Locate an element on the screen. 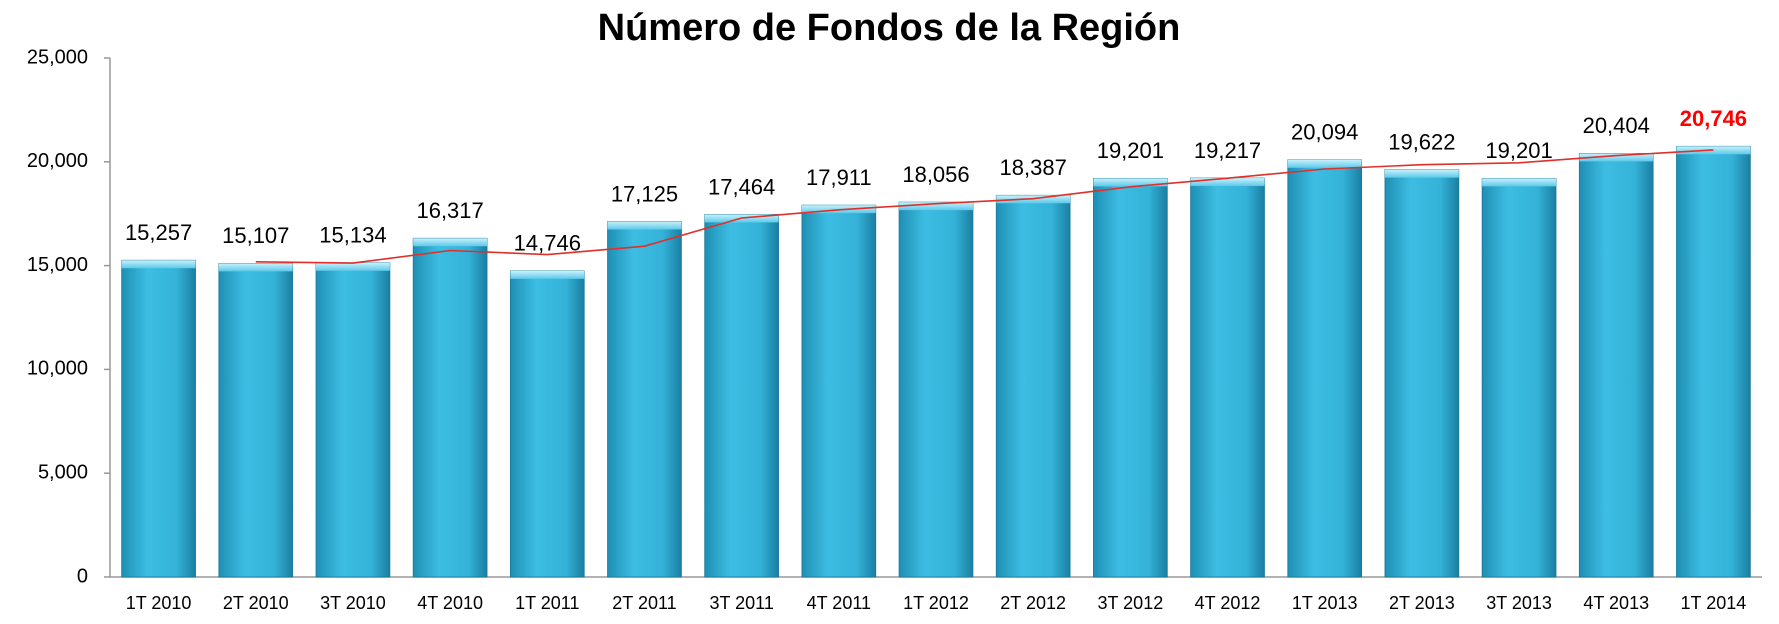 The width and height of the screenshot is (1779, 624). x-tick-label: 3T 2010 is located at coordinates (353, 603).